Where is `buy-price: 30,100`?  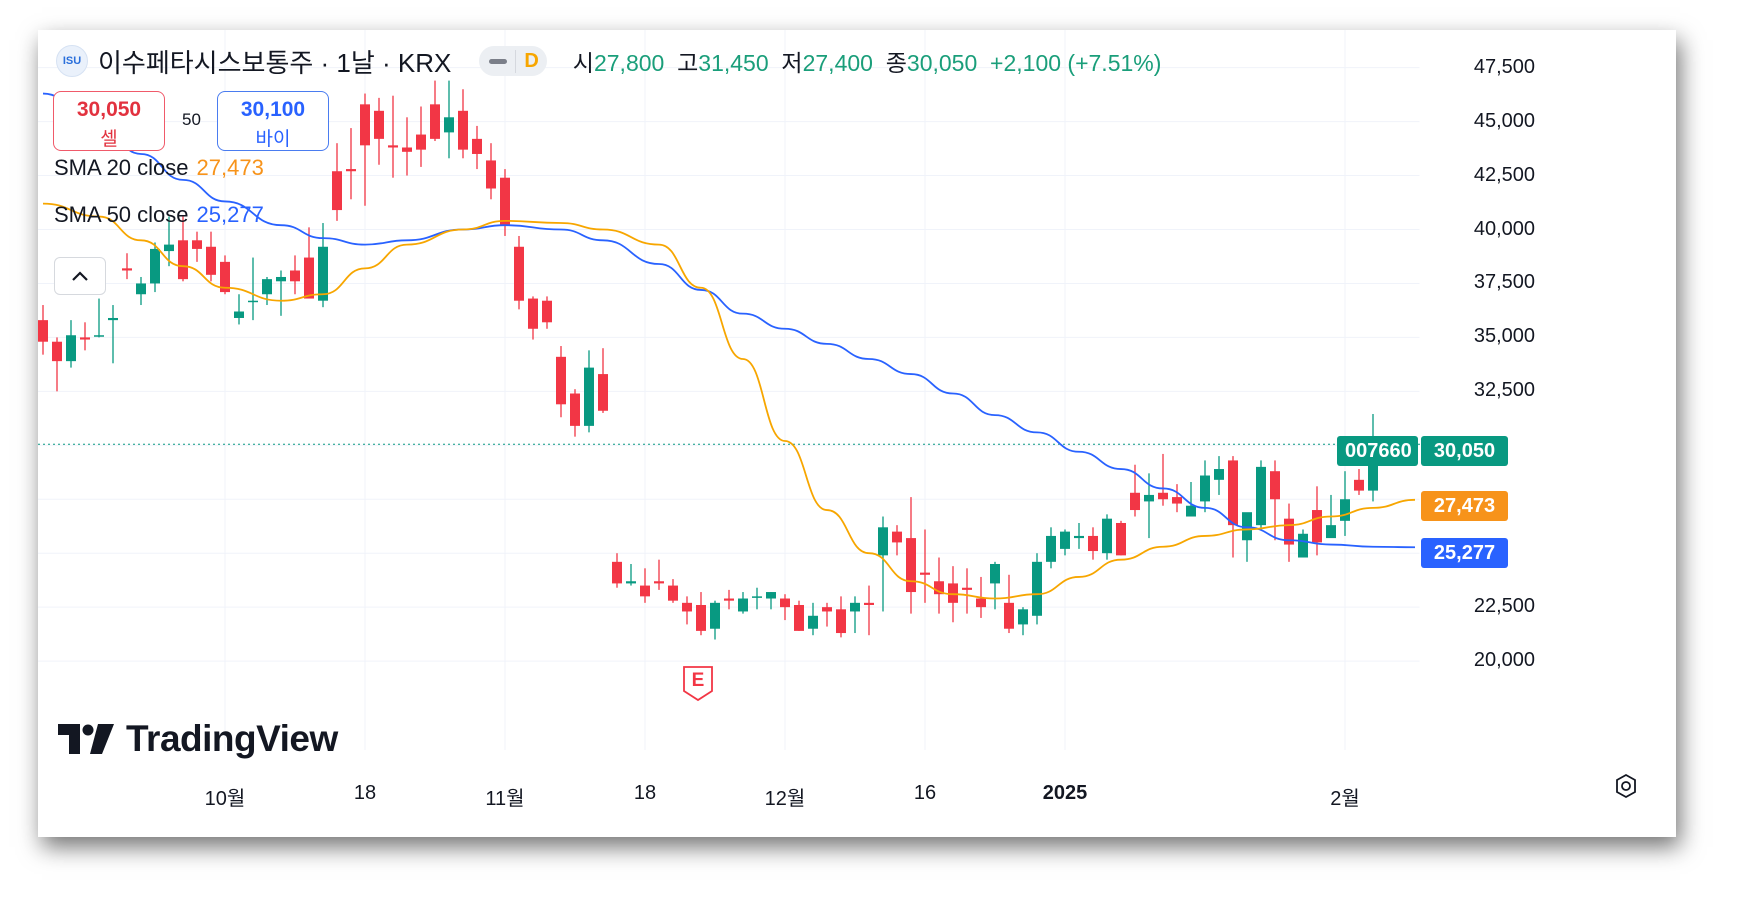 buy-price: 30,100 is located at coordinates (273, 109).